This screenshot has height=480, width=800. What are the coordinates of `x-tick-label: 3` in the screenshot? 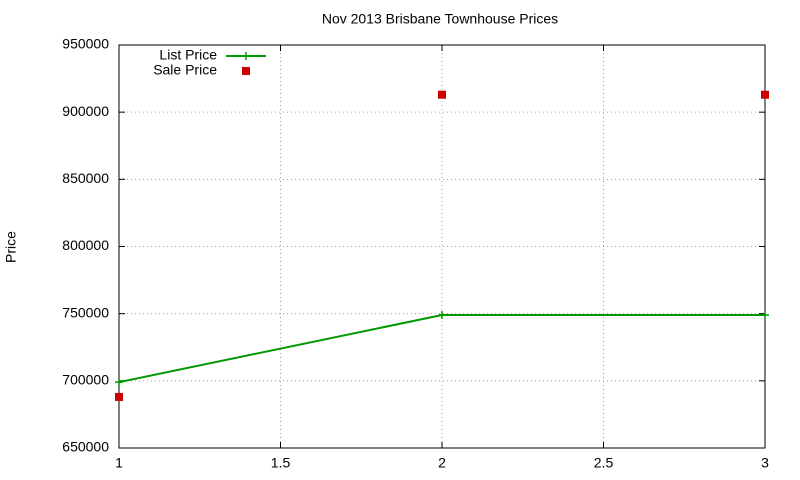 It's located at (765, 463).